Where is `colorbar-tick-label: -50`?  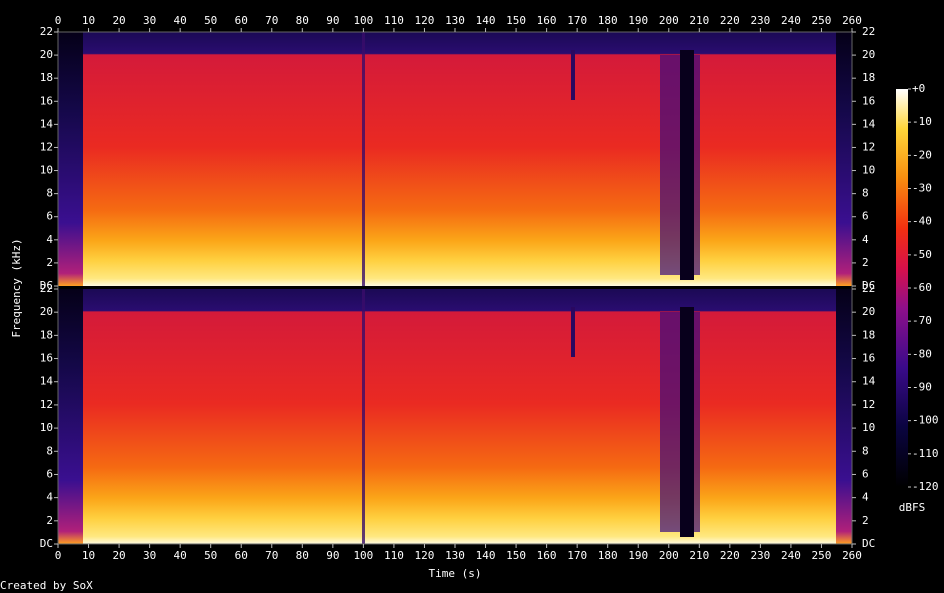
colorbar-tick-label: -50 is located at coordinates (922, 254).